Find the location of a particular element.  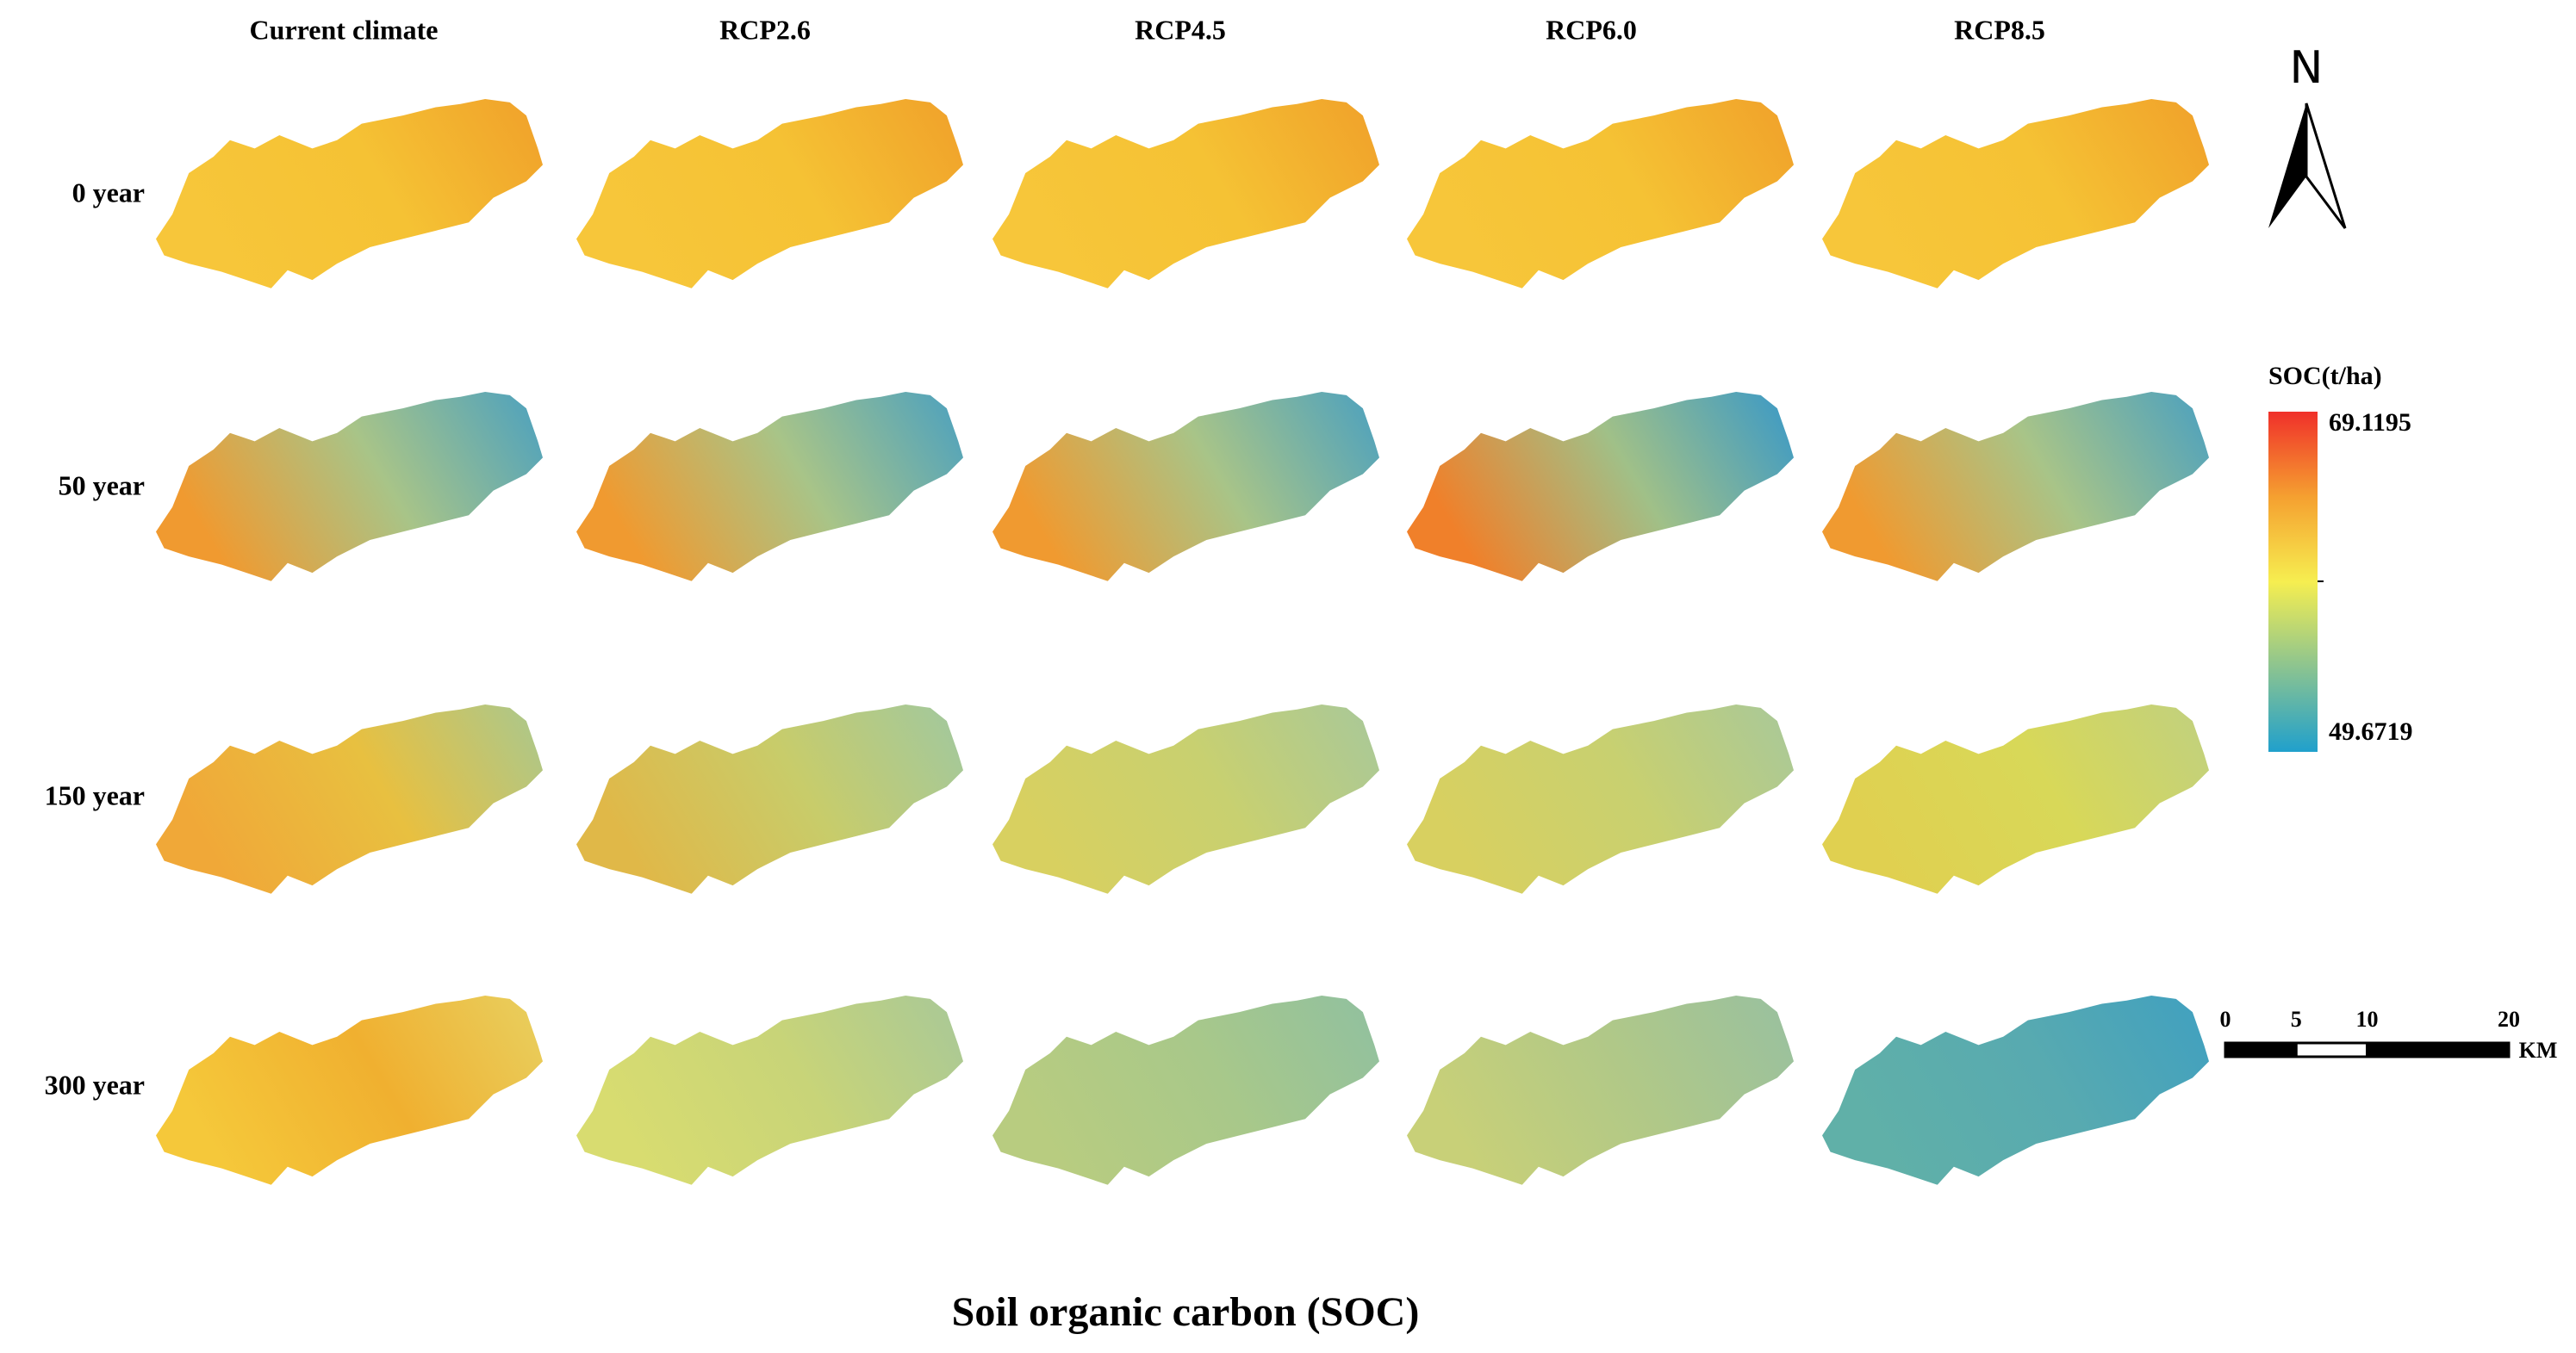

column-label: RCP2.6 is located at coordinates (765, 29).